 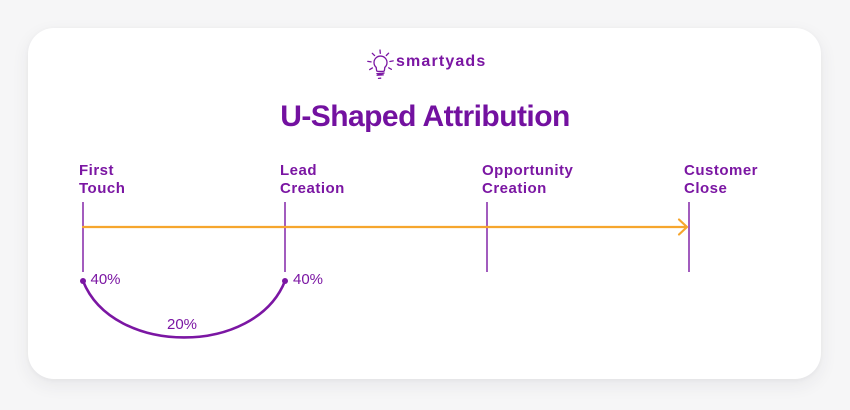 What do you see at coordinates (721, 179) in the screenshot?
I see `milestone-label-customer-close: Customer Close` at bounding box center [721, 179].